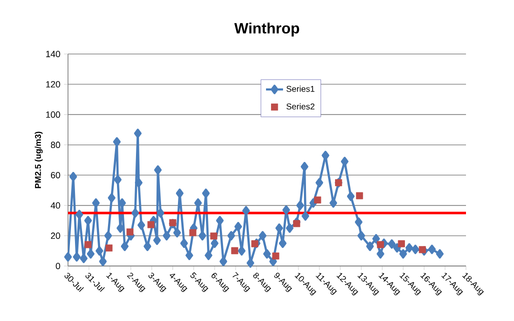  What do you see at coordinates (53, 114) in the screenshot?
I see `y-tick-label: 100` at bounding box center [53, 114].